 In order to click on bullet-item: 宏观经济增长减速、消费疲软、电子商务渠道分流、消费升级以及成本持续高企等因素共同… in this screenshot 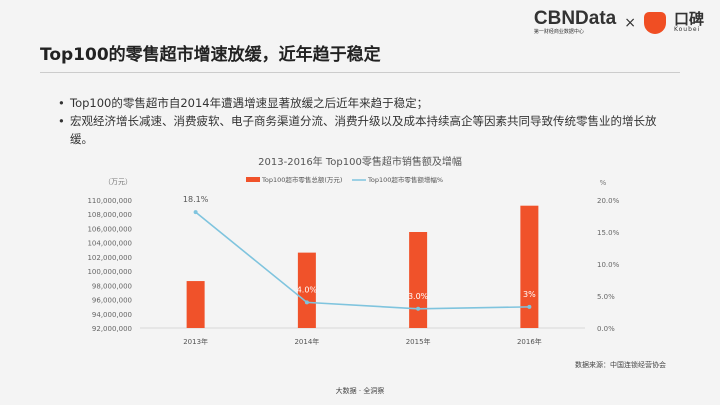, I will do `click(368, 130)`.